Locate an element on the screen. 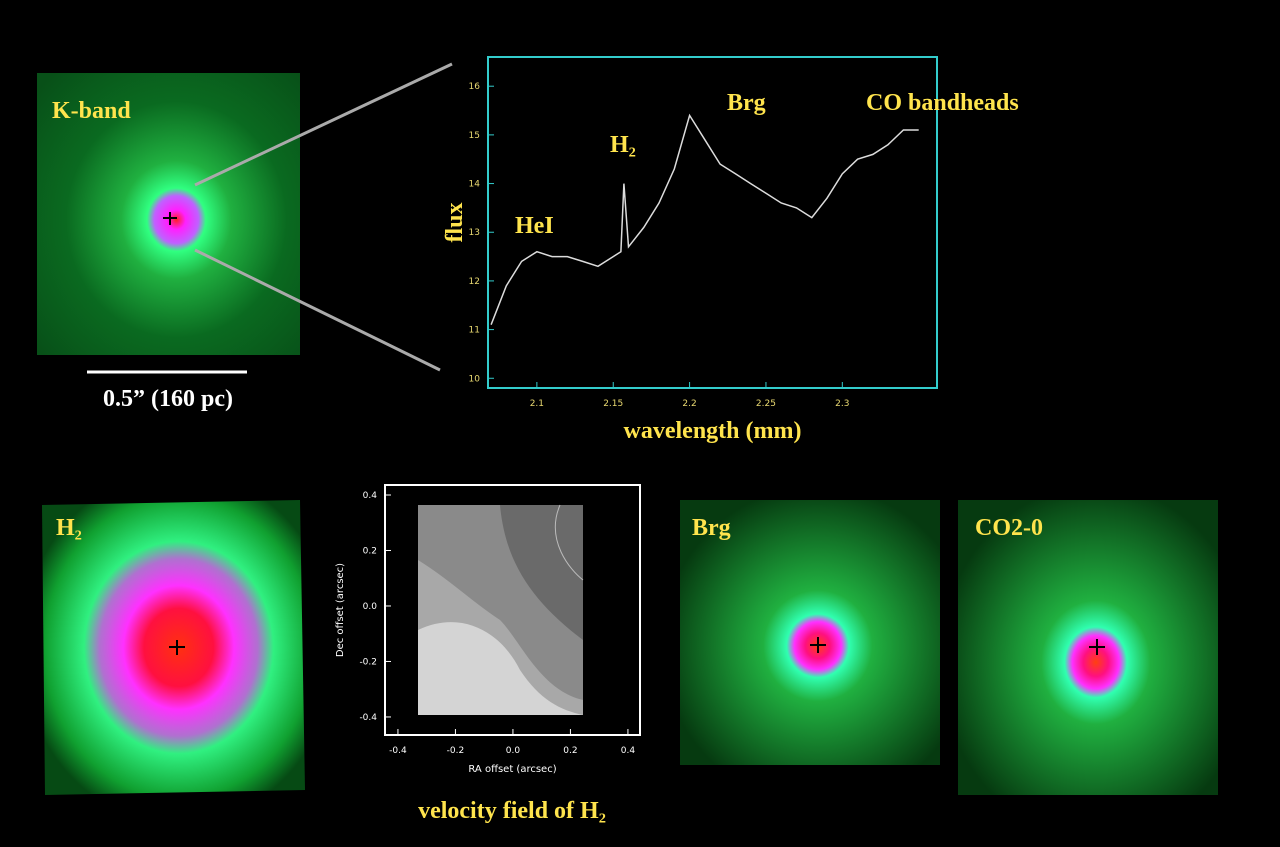 The height and width of the screenshot is (847, 1280). annotation: H₂ is located at coordinates (623, 145).